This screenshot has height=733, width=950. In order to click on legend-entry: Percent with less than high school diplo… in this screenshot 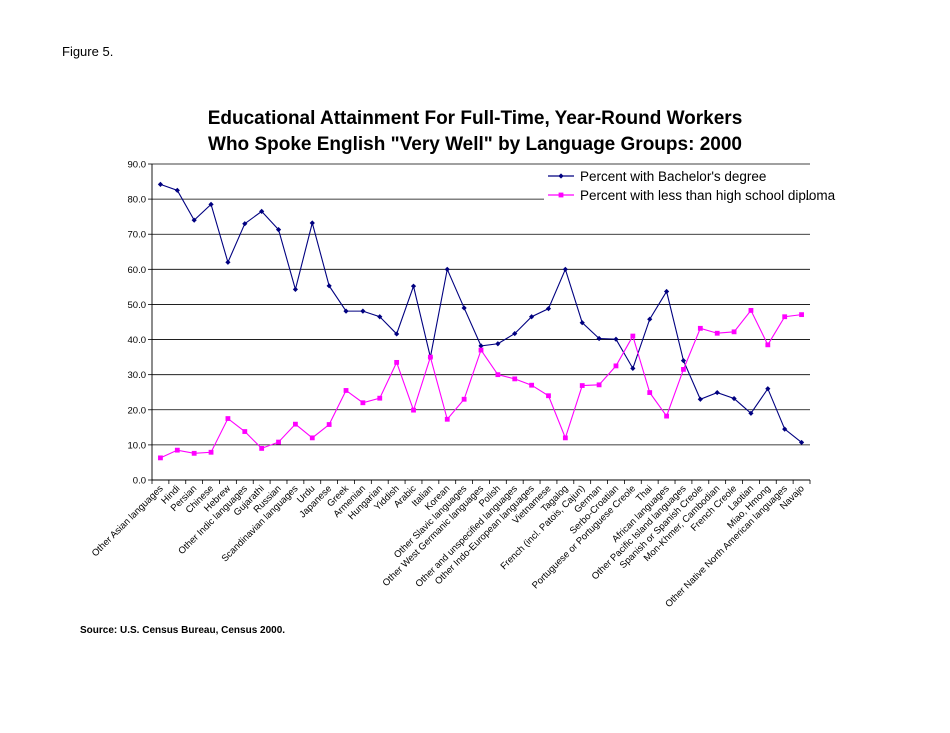, I will do `click(692, 195)`.